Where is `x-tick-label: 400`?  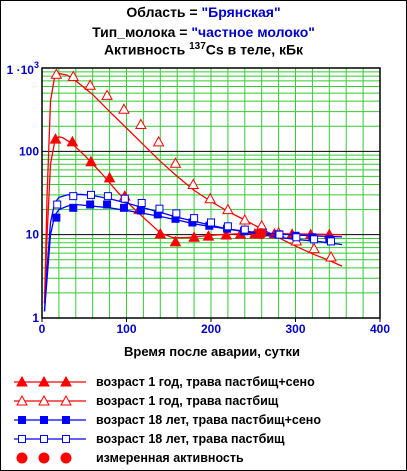
x-tick-label: 400 is located at coordinates (380, 329).